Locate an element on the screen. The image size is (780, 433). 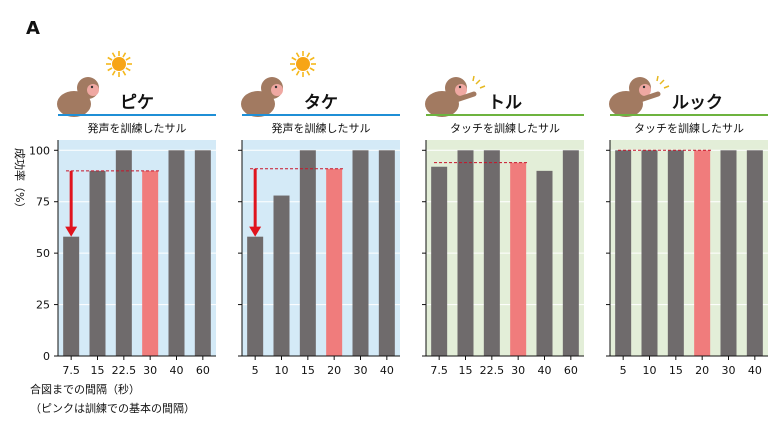
panel-name: タケ is located at coordinates (321, 103).